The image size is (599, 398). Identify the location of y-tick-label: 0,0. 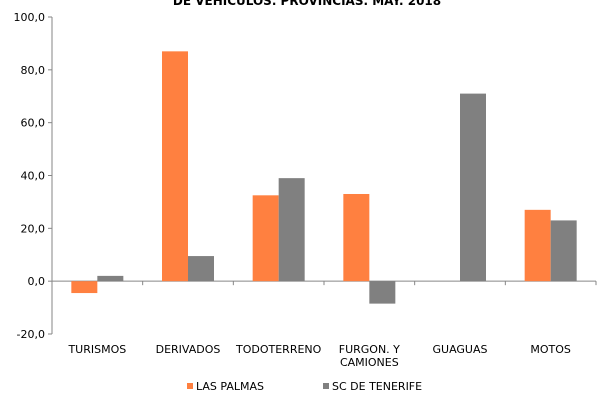
(37, 281).